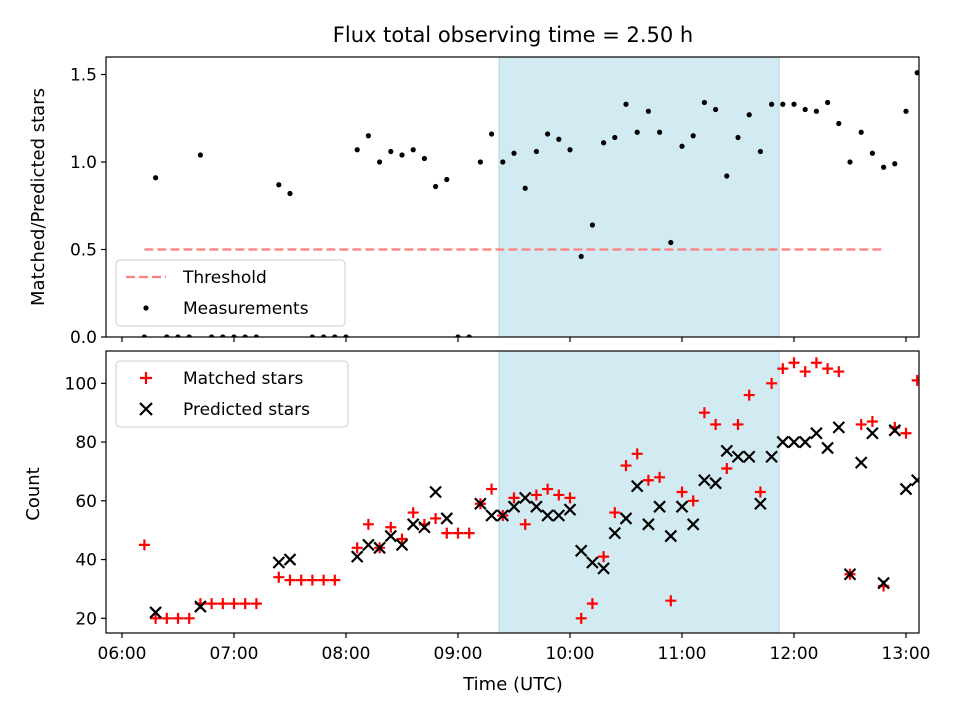 The width and height of the screenshot is (960, 720). What do you see at coordinates (243, 379) in the screenshot?
I see `legend-label: Matched stars` at bounding box center [243, 379].